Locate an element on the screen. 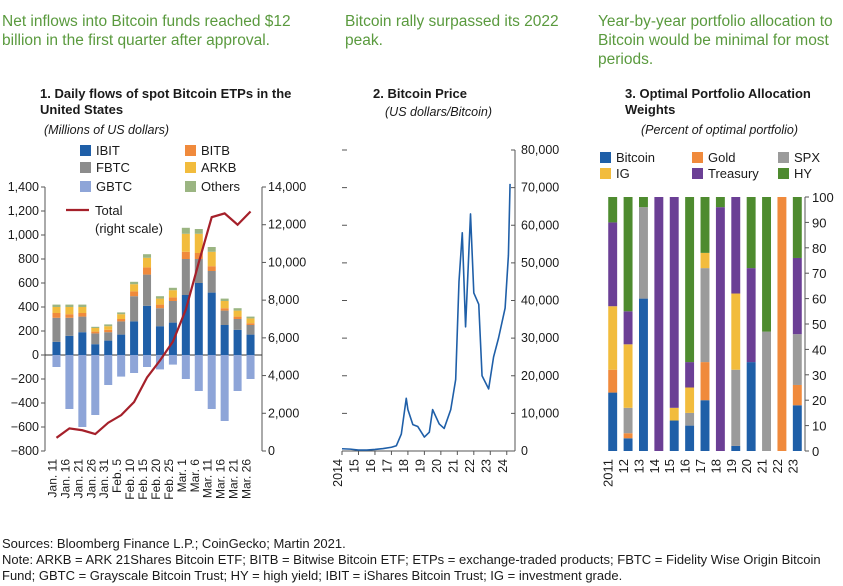  bar-spx is located at coordinates (690, 419).